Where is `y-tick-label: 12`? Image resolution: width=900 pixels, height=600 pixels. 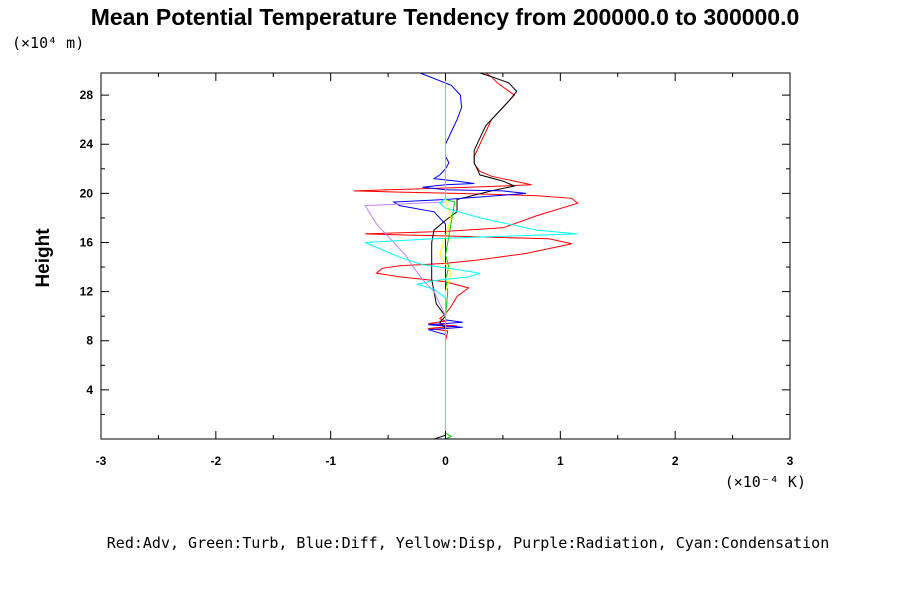
y-tick-label: 12 is located at coordinates (87, 292).